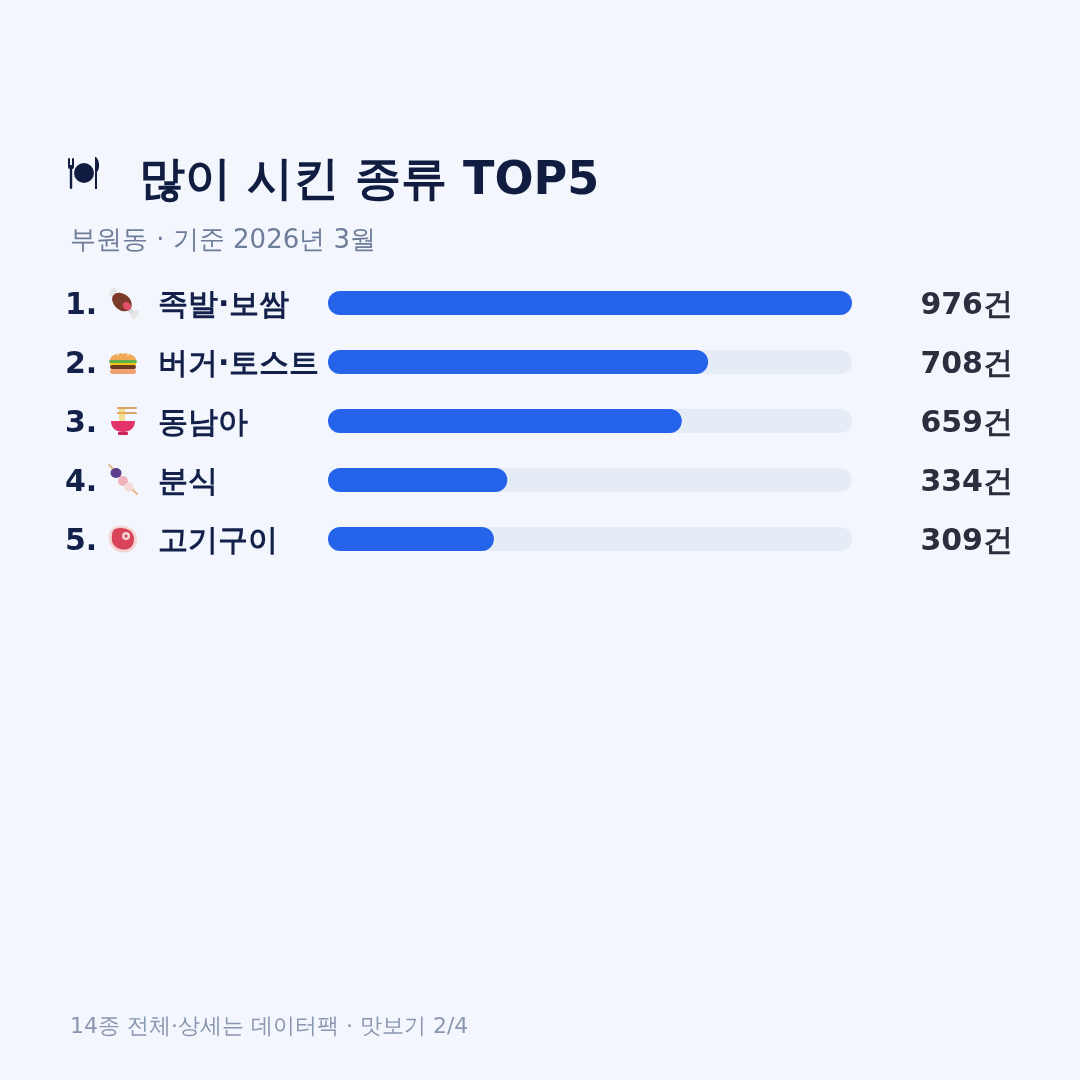  I want to click on data-label: 309건, so click(966, 539).